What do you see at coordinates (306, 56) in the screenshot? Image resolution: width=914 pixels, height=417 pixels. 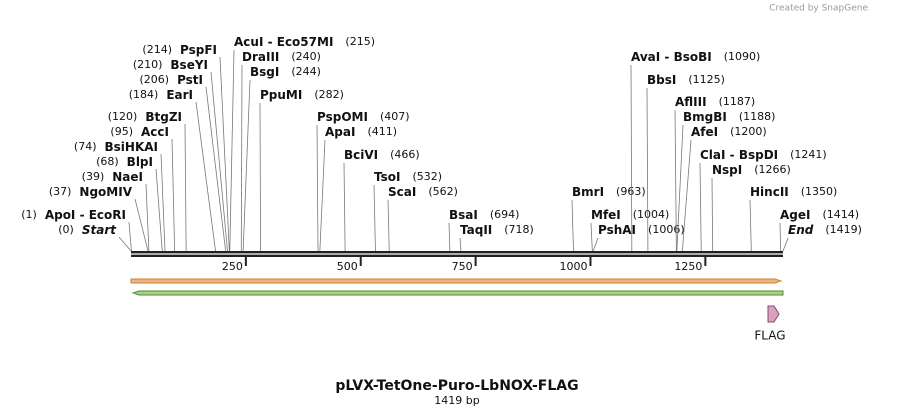 I see `site-position: (240)` at bounding box center [306, 56].